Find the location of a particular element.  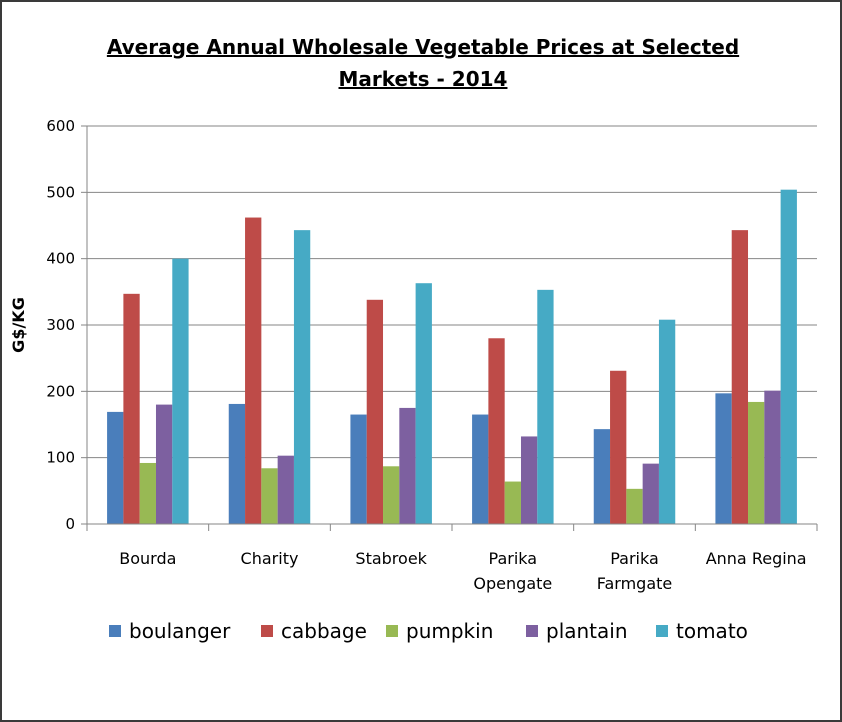

y-tick-label: 400 is located at coordinates (60, 259).